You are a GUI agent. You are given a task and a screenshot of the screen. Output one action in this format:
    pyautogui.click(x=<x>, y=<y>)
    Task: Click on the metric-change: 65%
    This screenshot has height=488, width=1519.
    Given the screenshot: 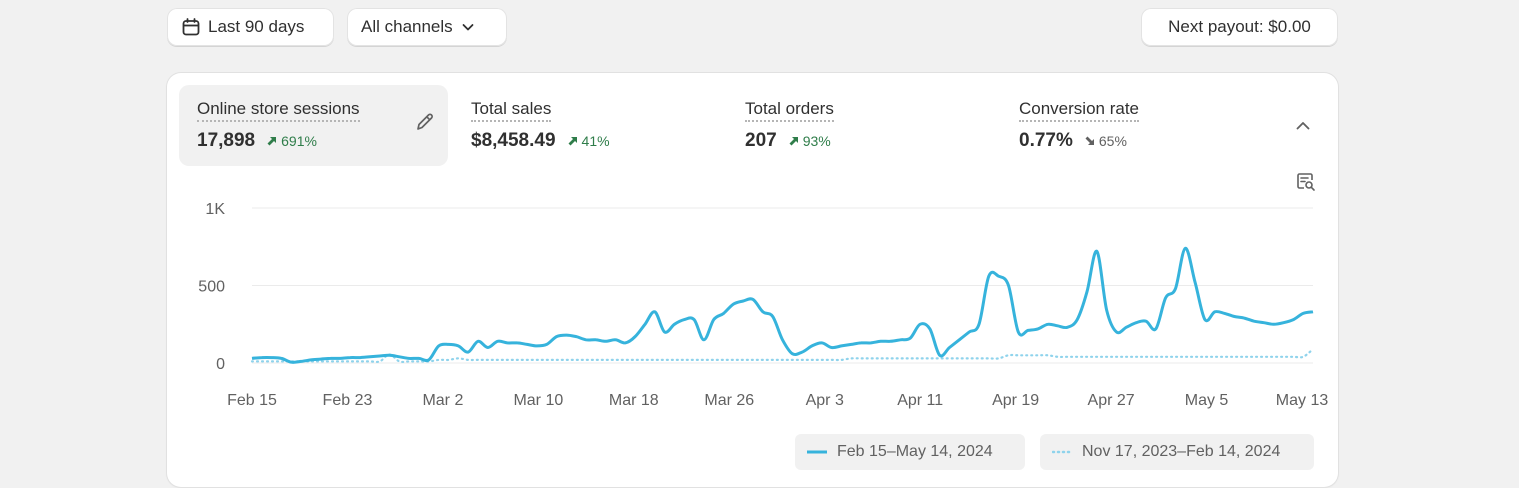 What is the action you would take?
    pyautogui.click(x=1106, y=141)
    